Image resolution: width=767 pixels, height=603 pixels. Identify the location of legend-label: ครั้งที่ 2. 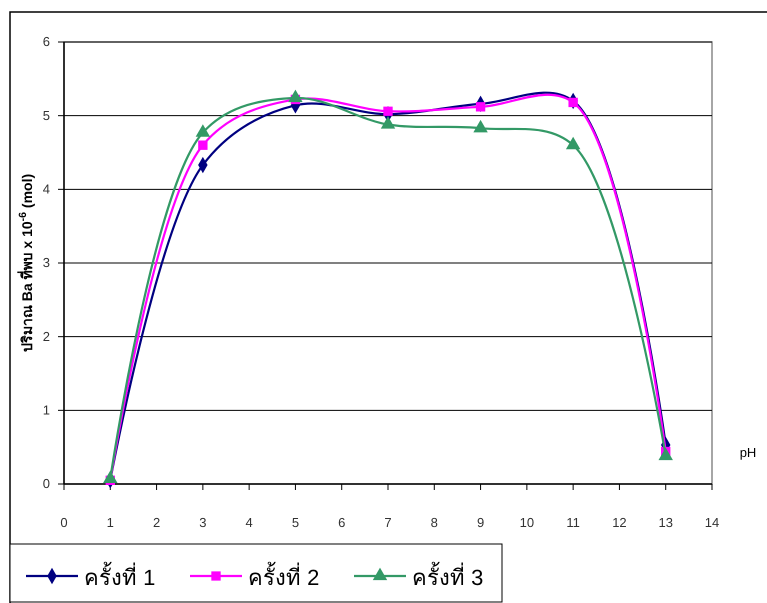
(284, 576).